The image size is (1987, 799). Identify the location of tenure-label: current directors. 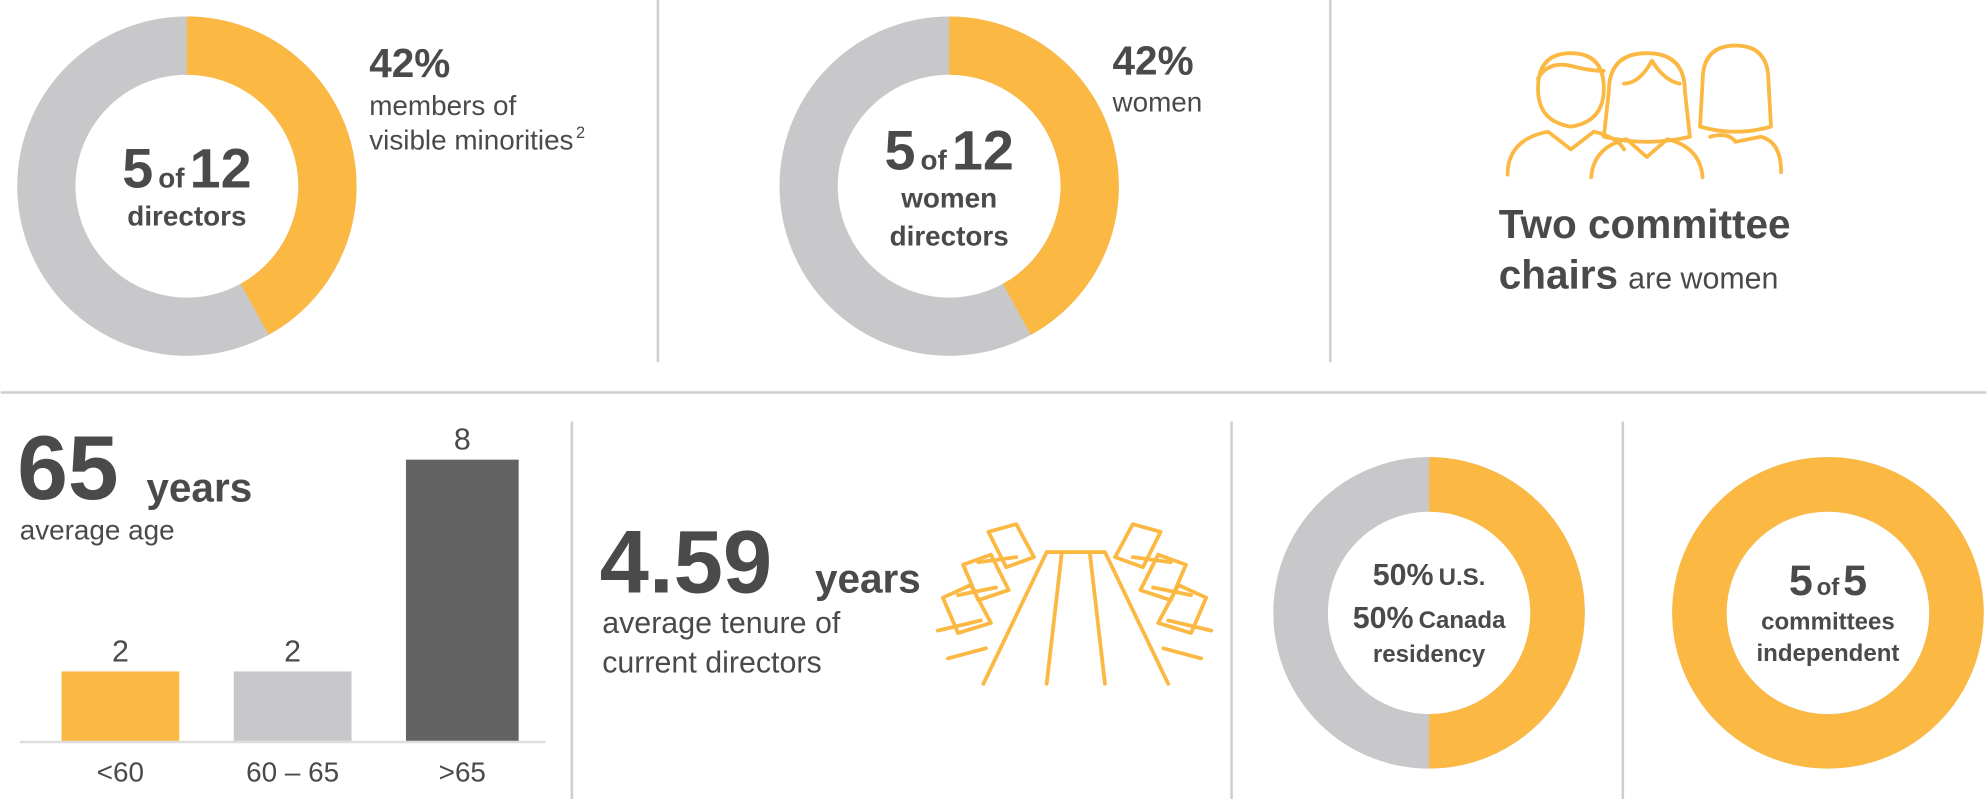
(711, 662).